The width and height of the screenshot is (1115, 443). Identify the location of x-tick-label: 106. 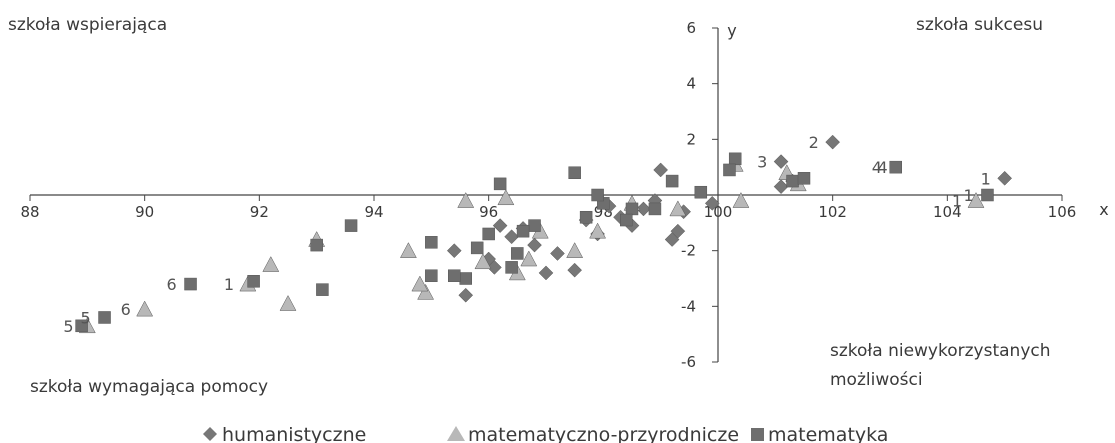
(1062, 212).